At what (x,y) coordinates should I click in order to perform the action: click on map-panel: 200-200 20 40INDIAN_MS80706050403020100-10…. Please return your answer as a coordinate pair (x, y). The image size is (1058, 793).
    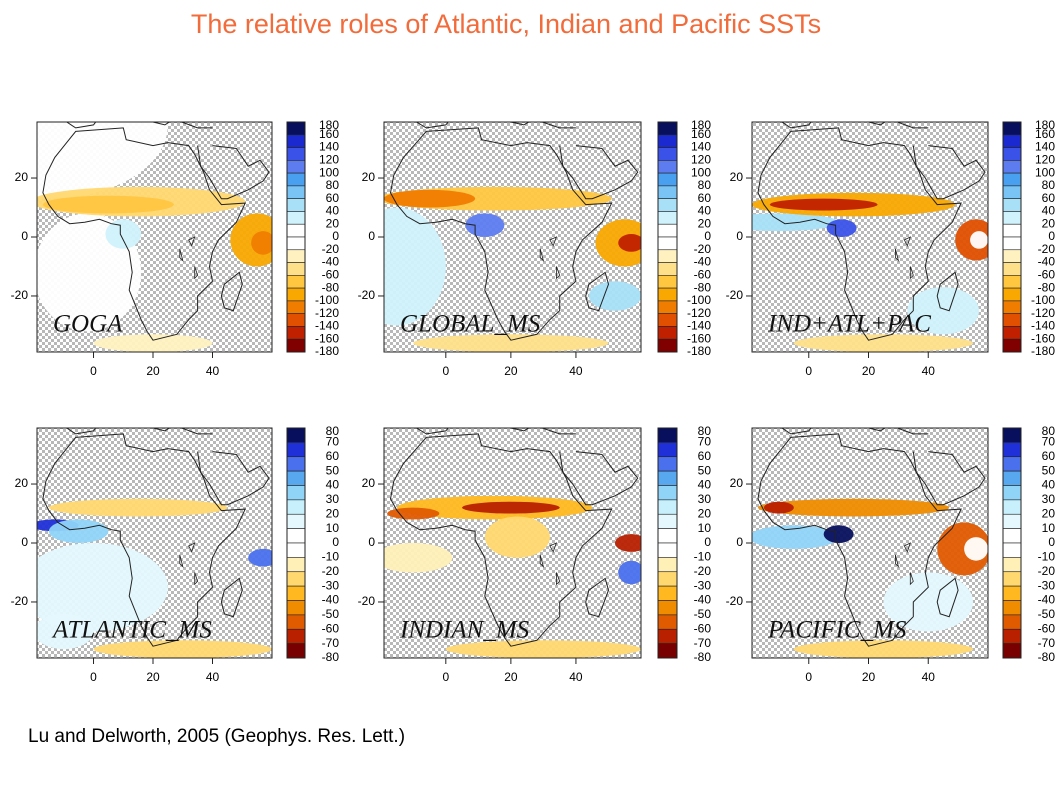
    Looking at the image, I should click on (535, 554).